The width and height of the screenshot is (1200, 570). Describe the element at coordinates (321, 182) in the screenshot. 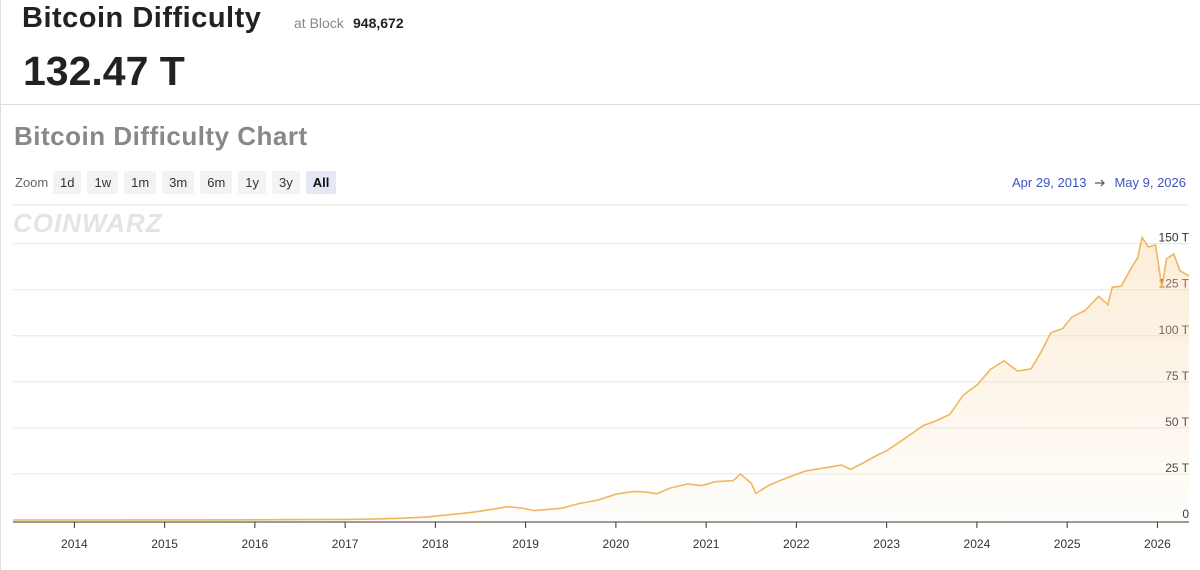

I see `zoom-button: All` at that location.